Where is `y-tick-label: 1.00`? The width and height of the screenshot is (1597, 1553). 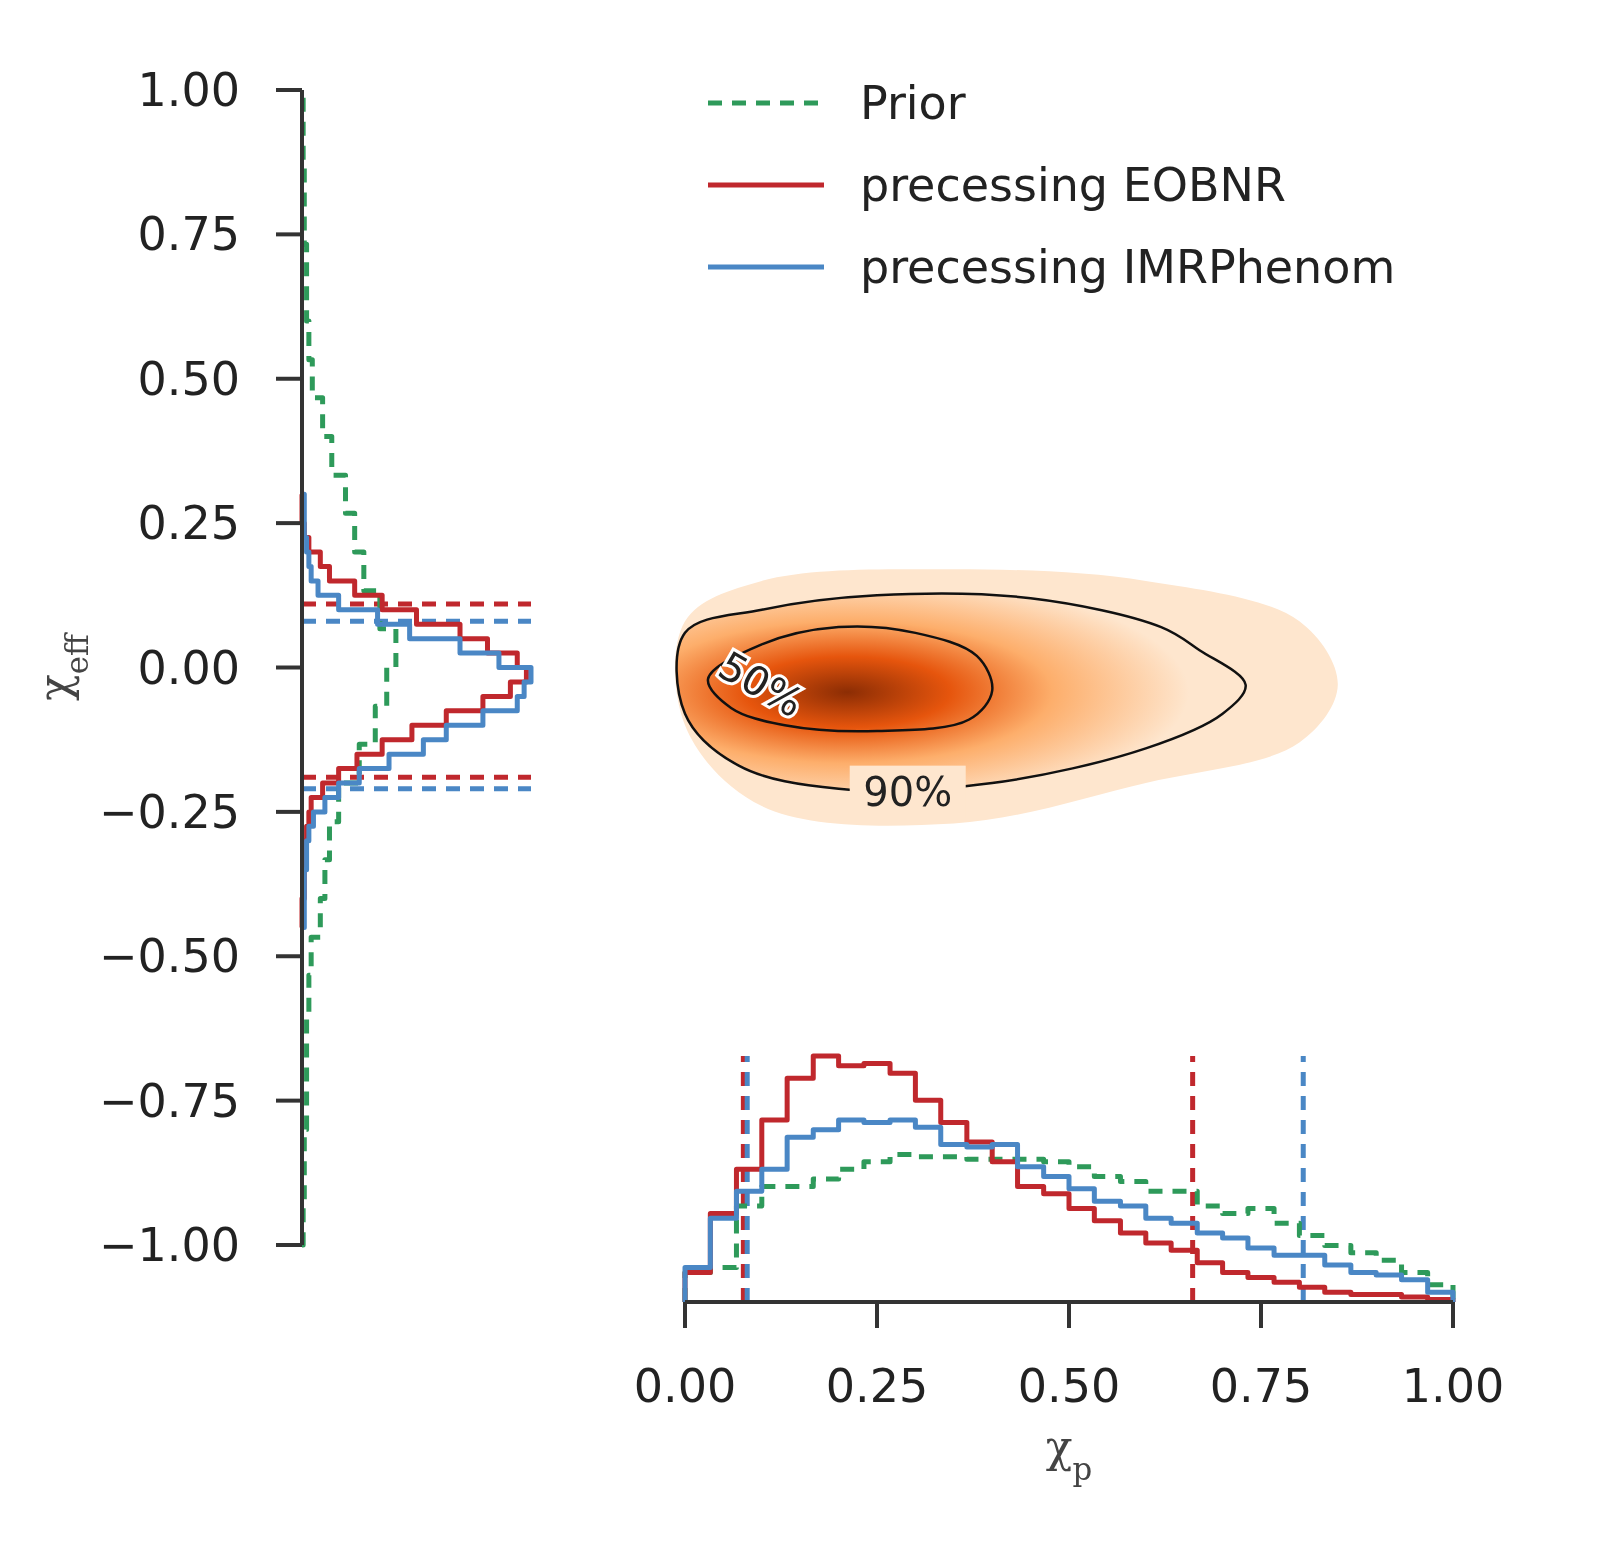
y-tick-label: 1.00 is located at coordinates (188, 90).